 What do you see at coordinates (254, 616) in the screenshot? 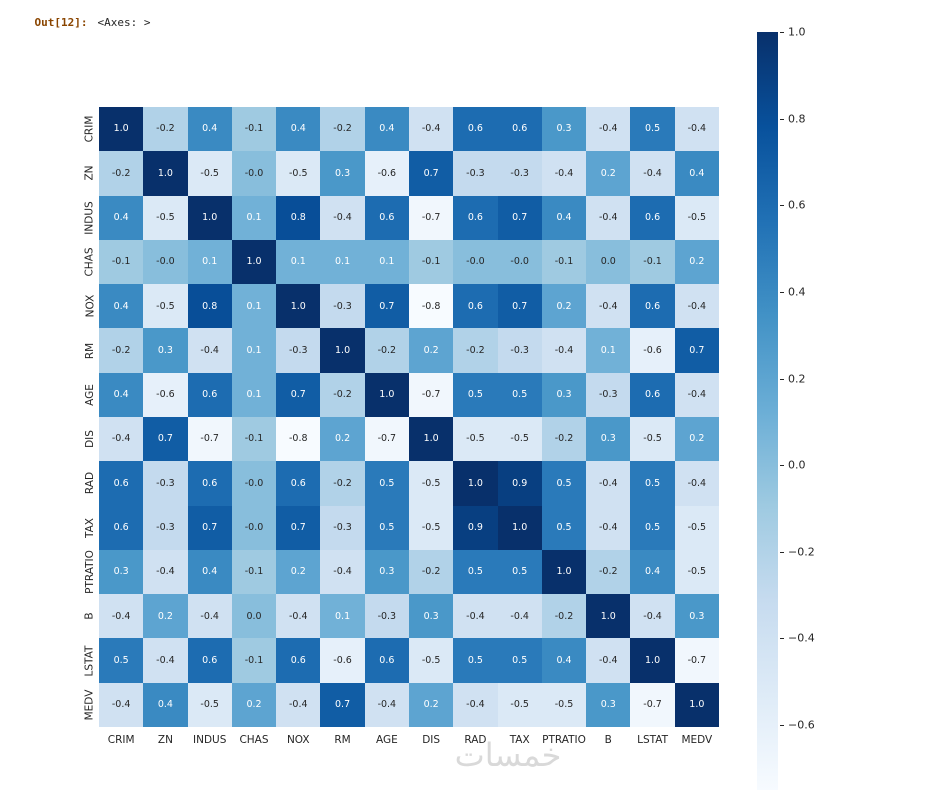
I see `heatmap-cell: 0.0` at bounding box center [254, 616].